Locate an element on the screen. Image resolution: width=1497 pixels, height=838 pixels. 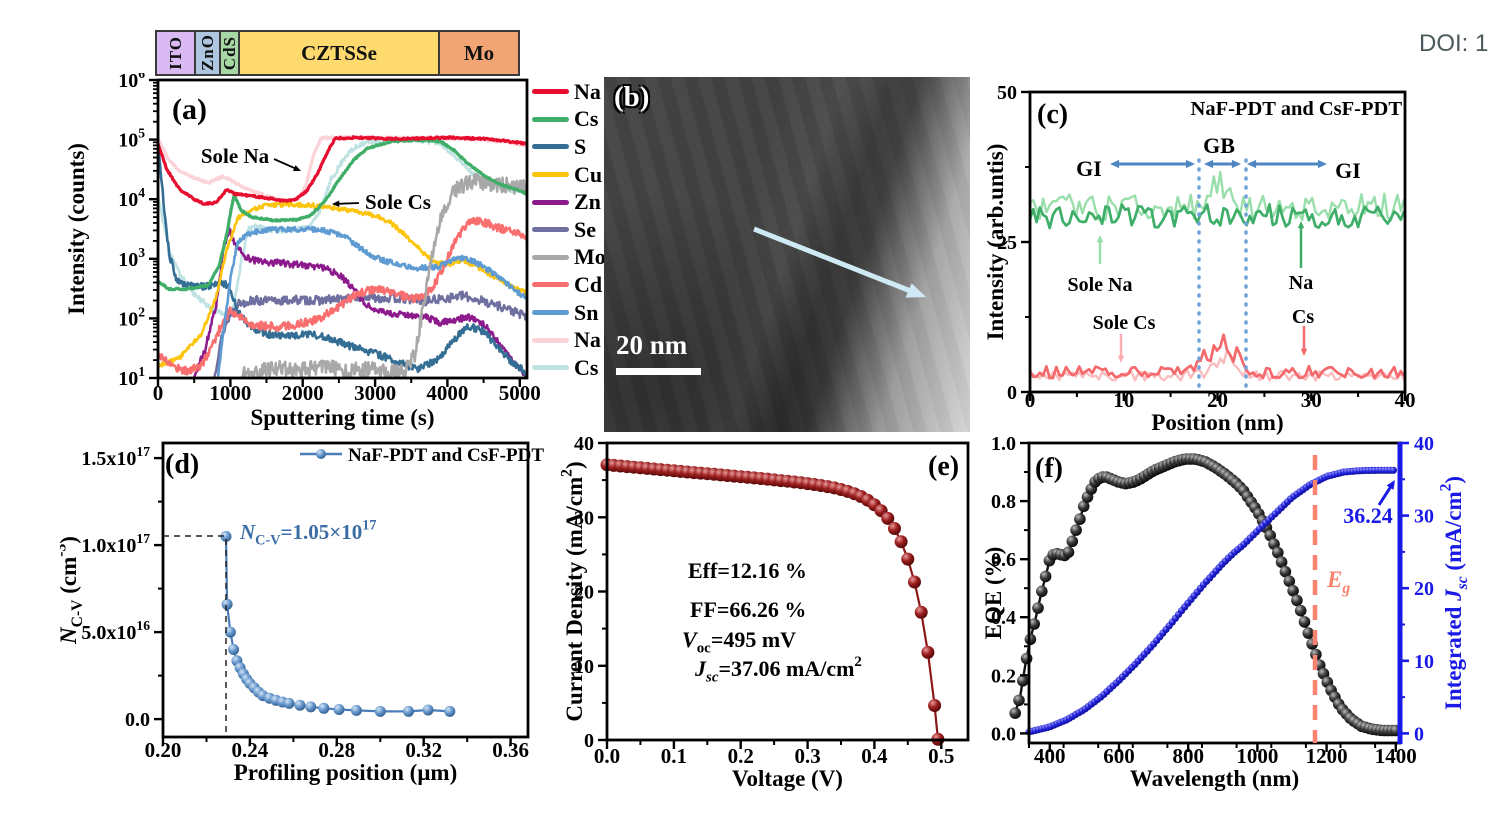
legend-item-8-Sn: Sn is located at coordinates (569, 313).